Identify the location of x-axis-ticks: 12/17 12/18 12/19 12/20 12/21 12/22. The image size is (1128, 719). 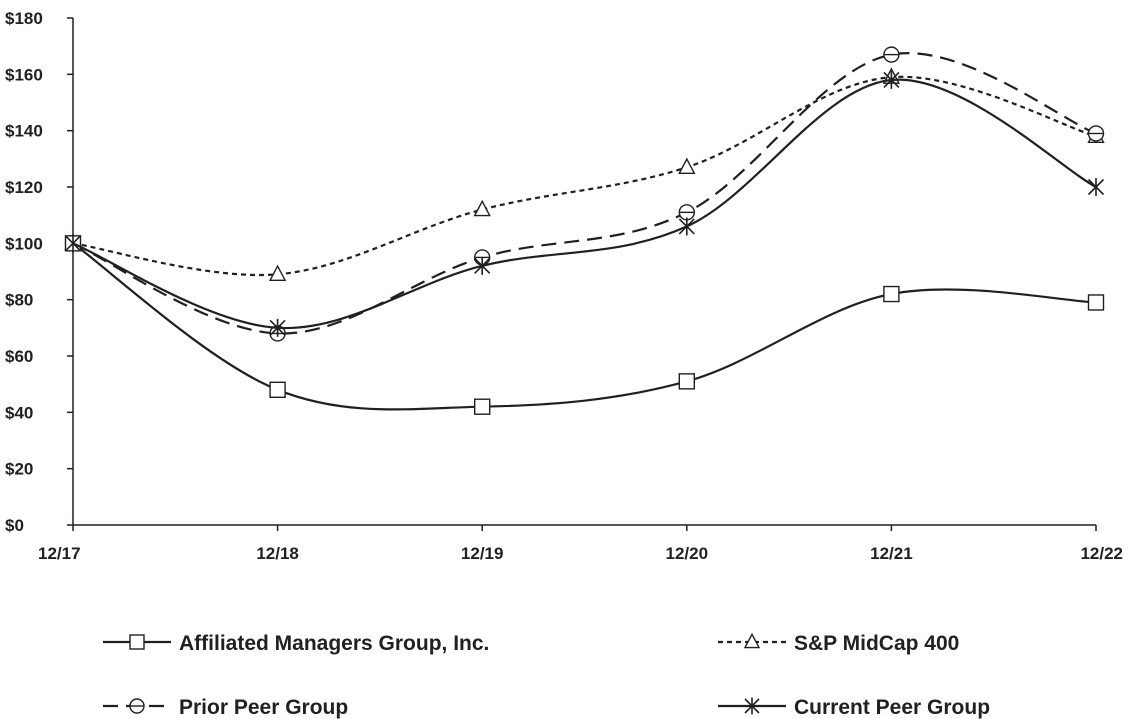
(580, 544).